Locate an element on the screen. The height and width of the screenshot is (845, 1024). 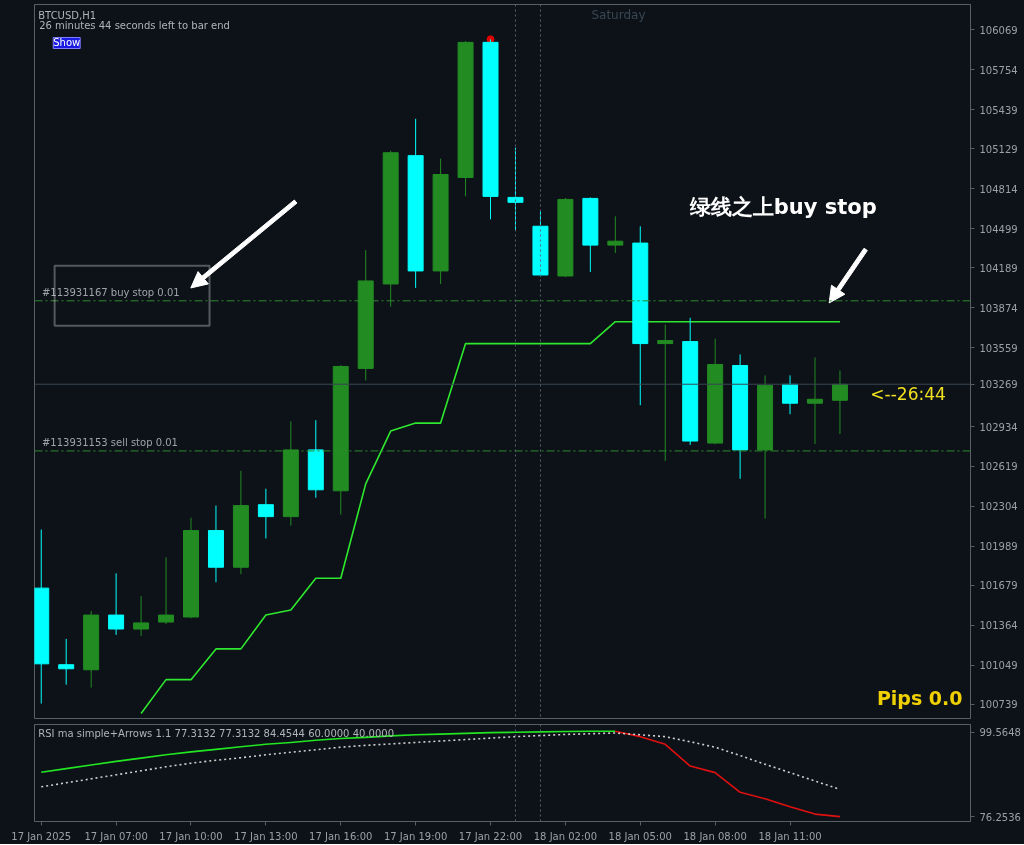
x-tick-label: 17 Jan 13:00 is located at coordinates (266, 836).